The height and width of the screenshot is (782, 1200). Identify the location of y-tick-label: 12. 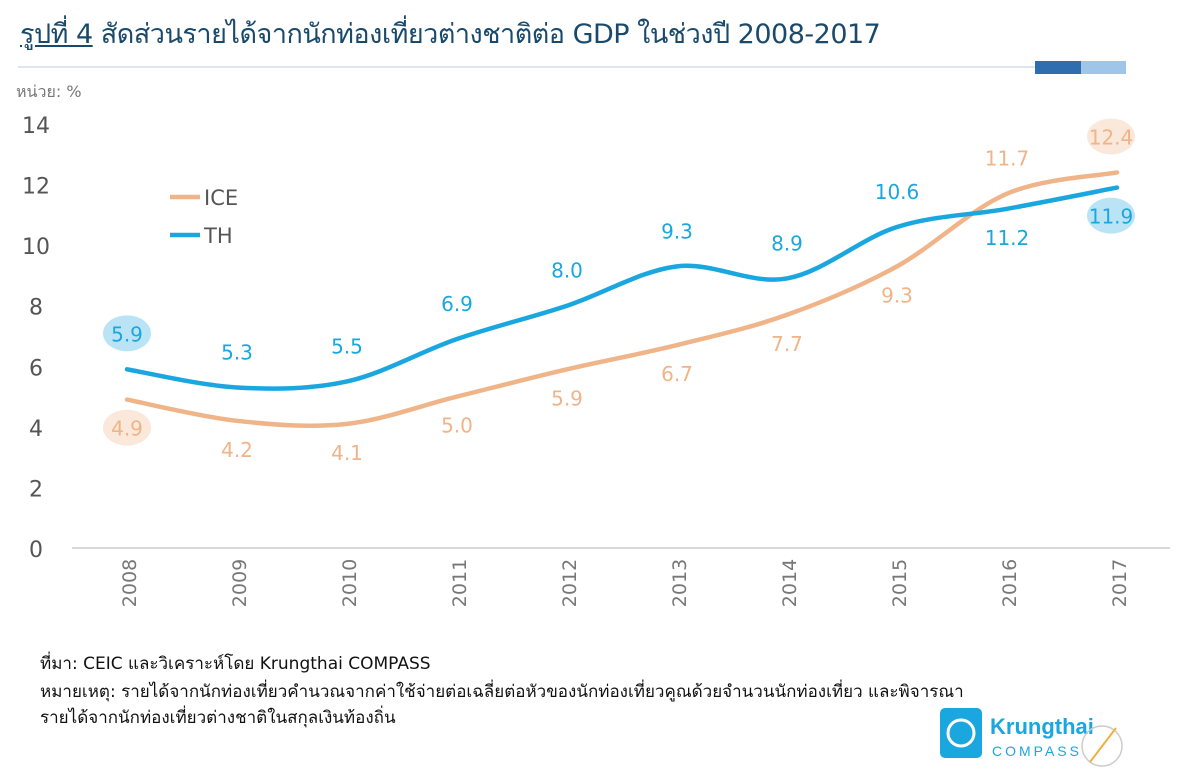
(36, 187).